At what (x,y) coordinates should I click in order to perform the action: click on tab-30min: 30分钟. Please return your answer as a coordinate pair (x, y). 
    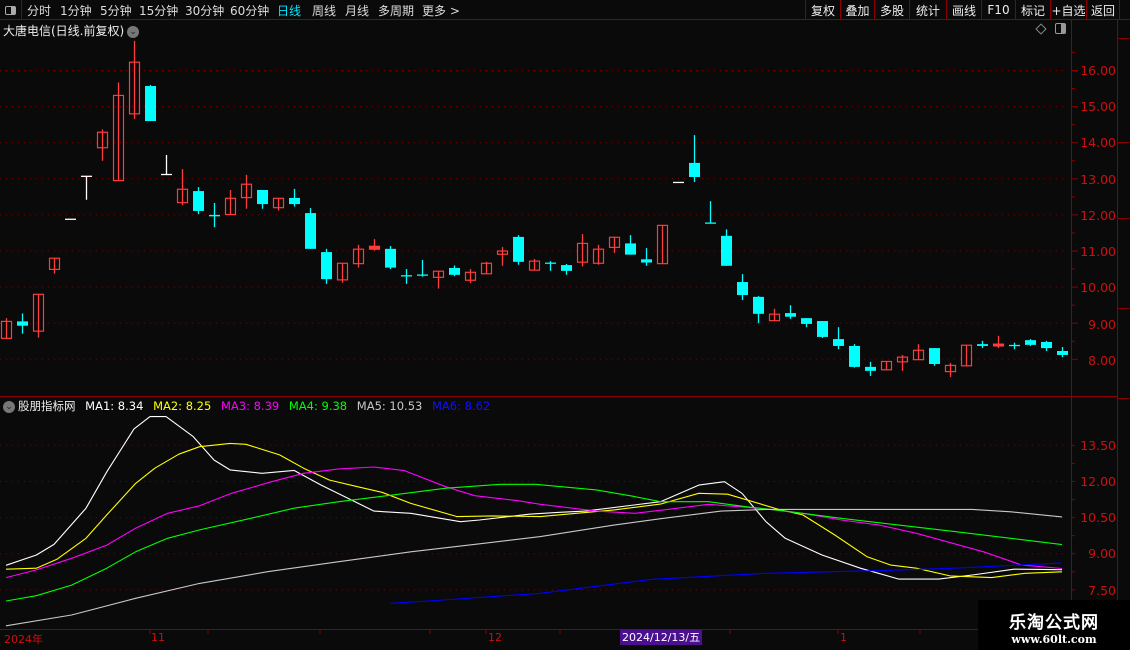
    Looking at the image, I should click on (205, 11).